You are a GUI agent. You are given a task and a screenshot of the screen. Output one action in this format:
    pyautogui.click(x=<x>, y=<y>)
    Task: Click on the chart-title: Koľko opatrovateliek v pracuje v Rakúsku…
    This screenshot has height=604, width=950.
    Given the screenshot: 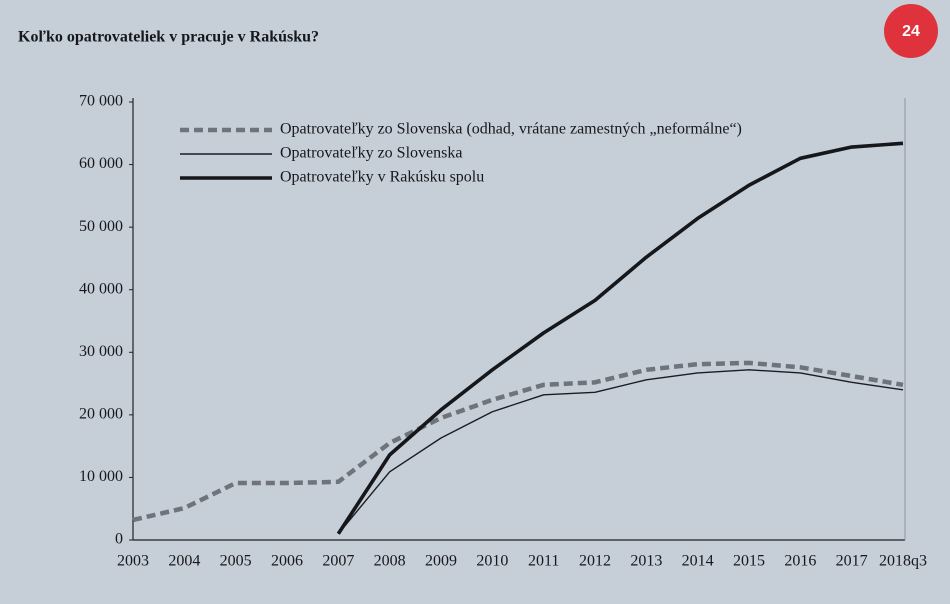 What is the action you would take?
    pyautogui.click(x=168, y=37)
    